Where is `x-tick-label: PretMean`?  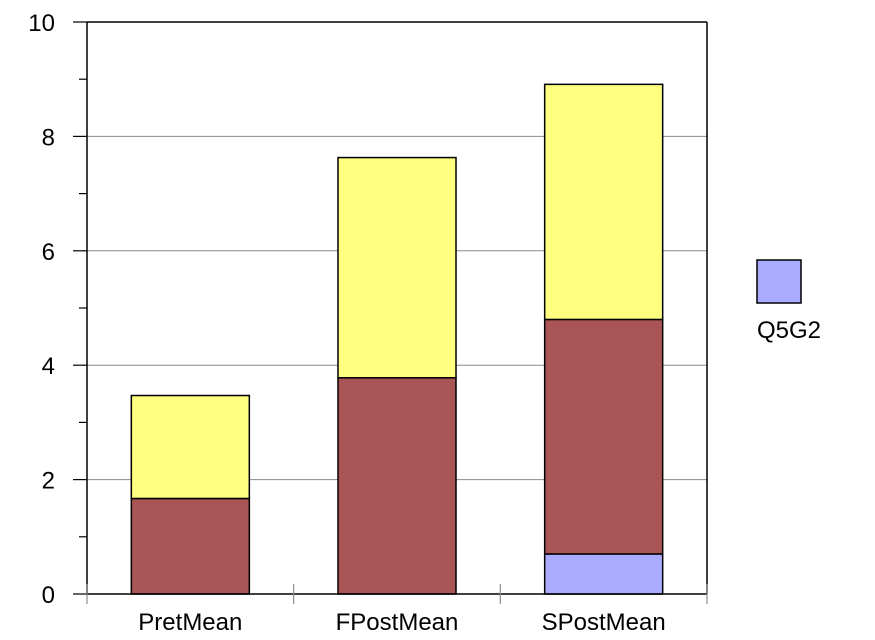
x-tick-label: PretMean is located at coordinates (190, 622).